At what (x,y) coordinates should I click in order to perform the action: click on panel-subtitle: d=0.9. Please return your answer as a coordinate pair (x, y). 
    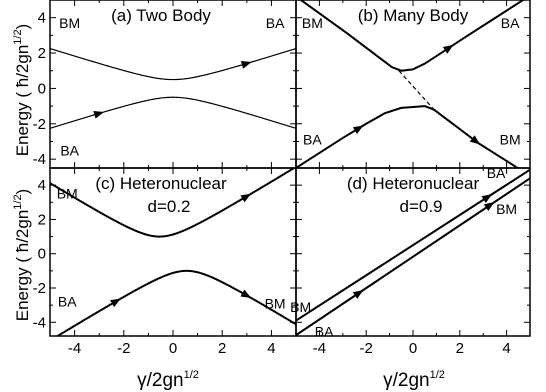
    Looking at the image, I should click on (420, 206).